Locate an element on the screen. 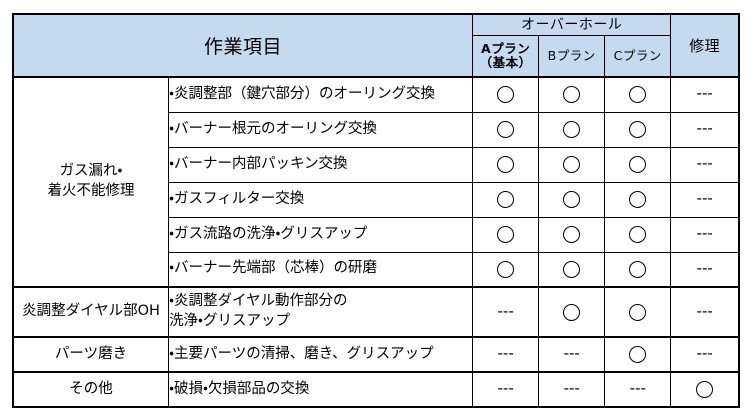  work-item-line1: ・バーナー内部パッキン交換 is located at coordinates (258, 163).